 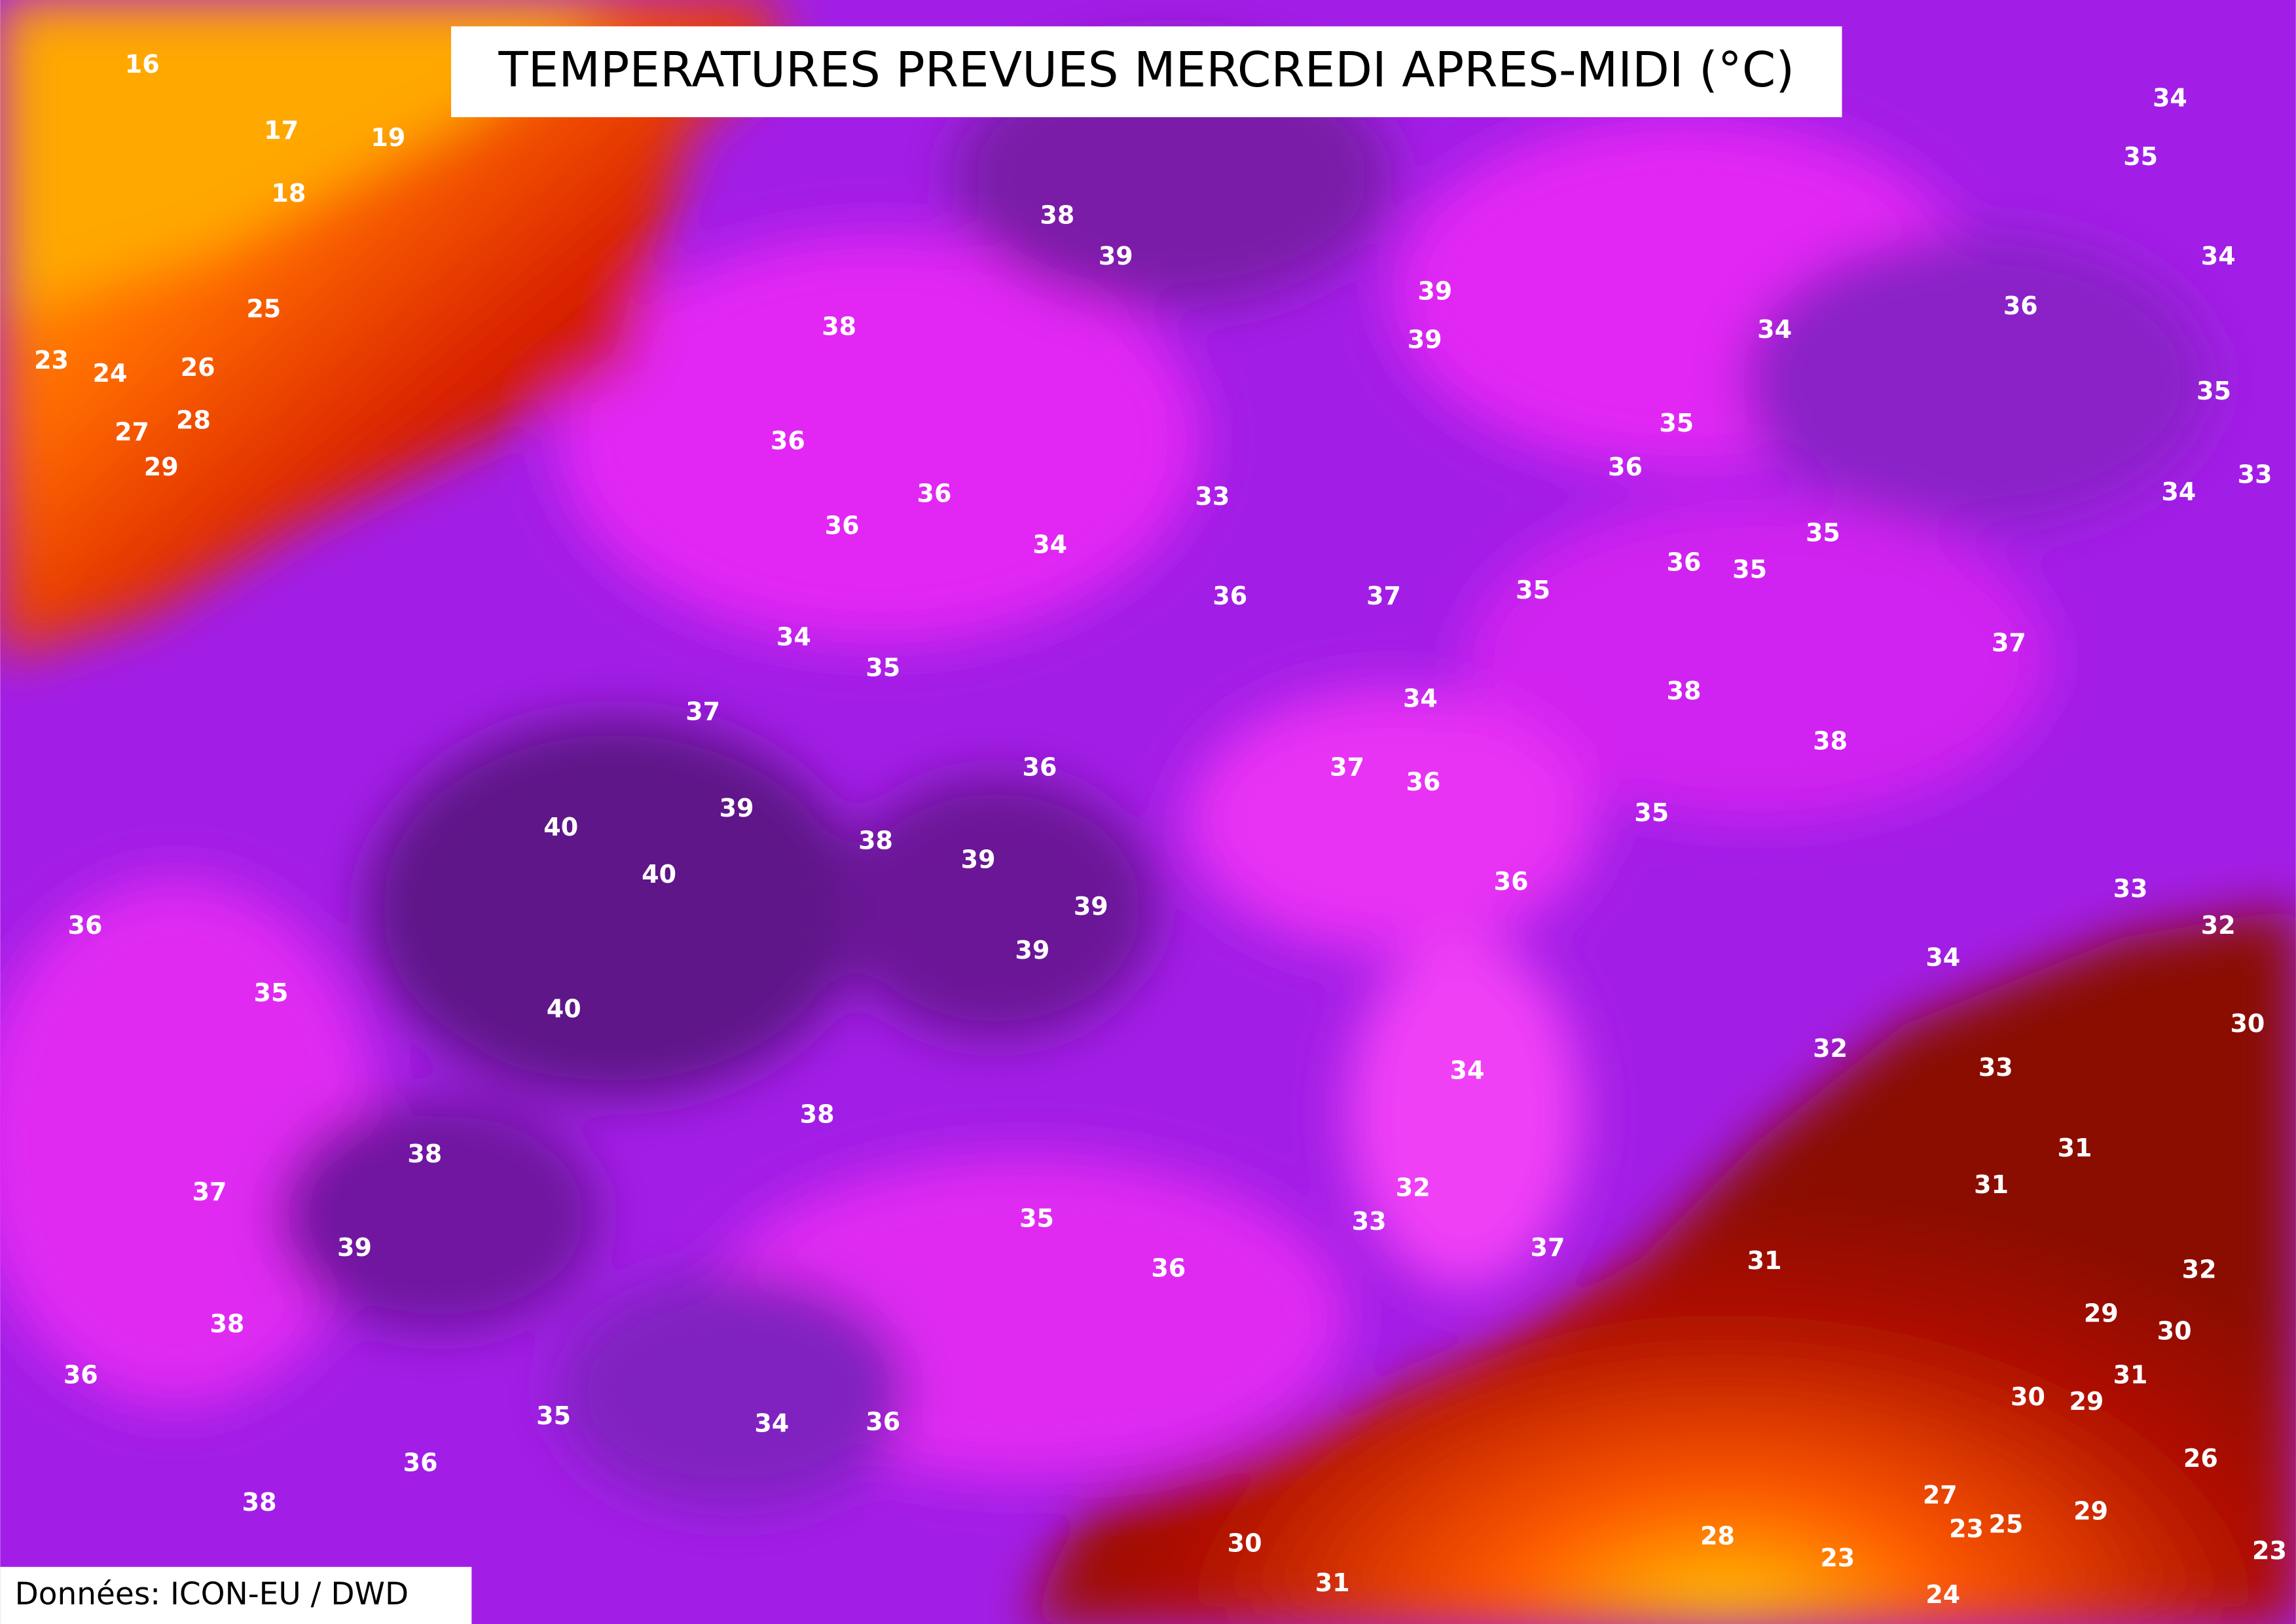 What do you see at coordinates (281, 130) in the screenshot?
I see `contour-label: 17` at bounding box center [281, 130].